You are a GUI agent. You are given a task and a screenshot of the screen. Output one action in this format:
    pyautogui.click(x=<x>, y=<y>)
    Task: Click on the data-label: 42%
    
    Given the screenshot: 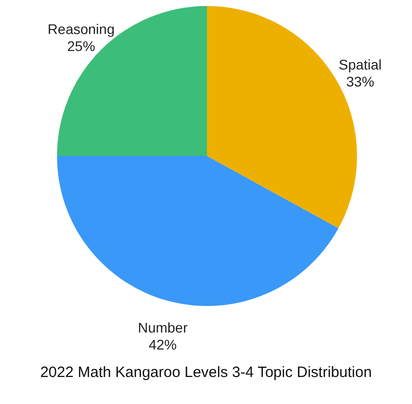 What is the action you would take?
    pyautogui.click(x=162, y=344)
    